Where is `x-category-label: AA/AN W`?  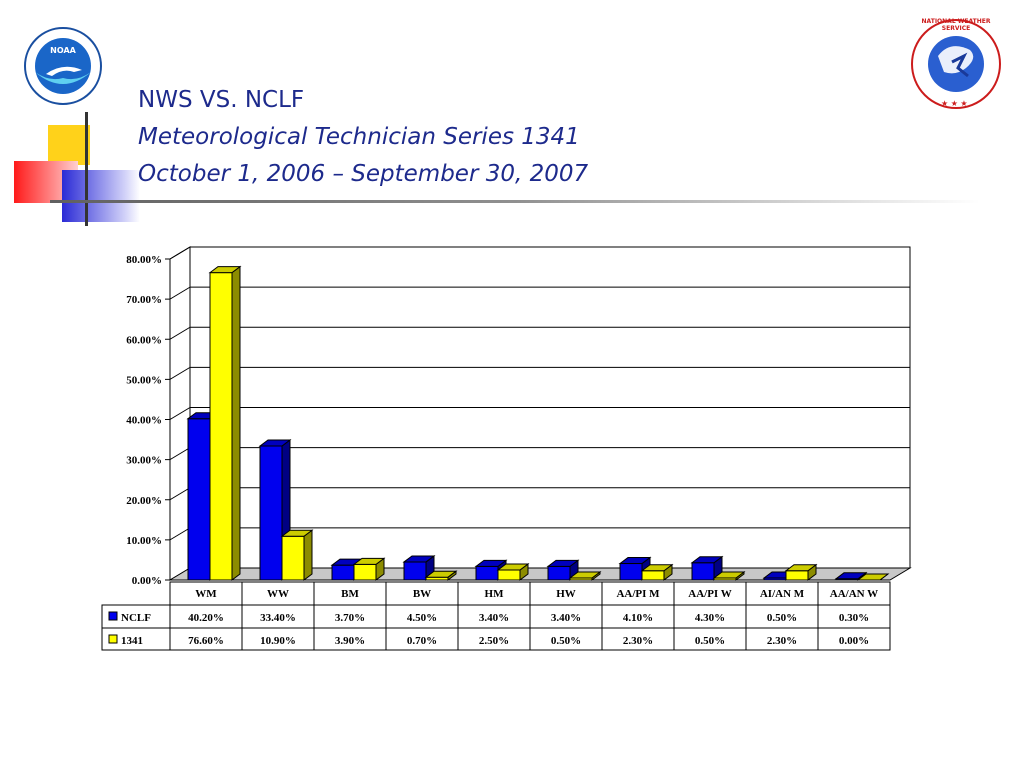
x-category-label: AA/AN W is located at coordinates (854, 594).